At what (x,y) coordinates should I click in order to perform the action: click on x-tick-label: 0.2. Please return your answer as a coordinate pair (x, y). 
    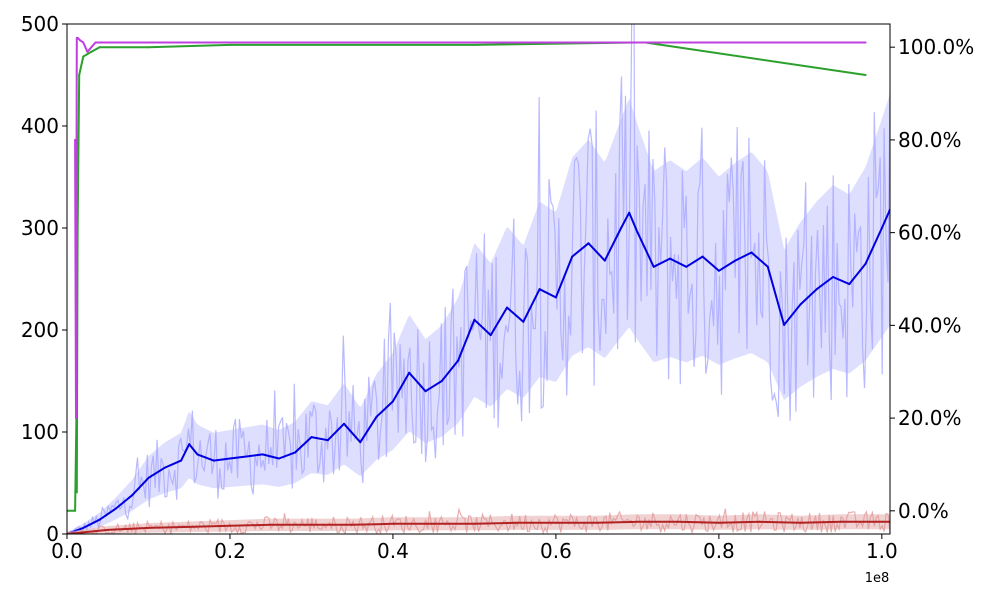
    Looking at the image, I should click on (230, 551).